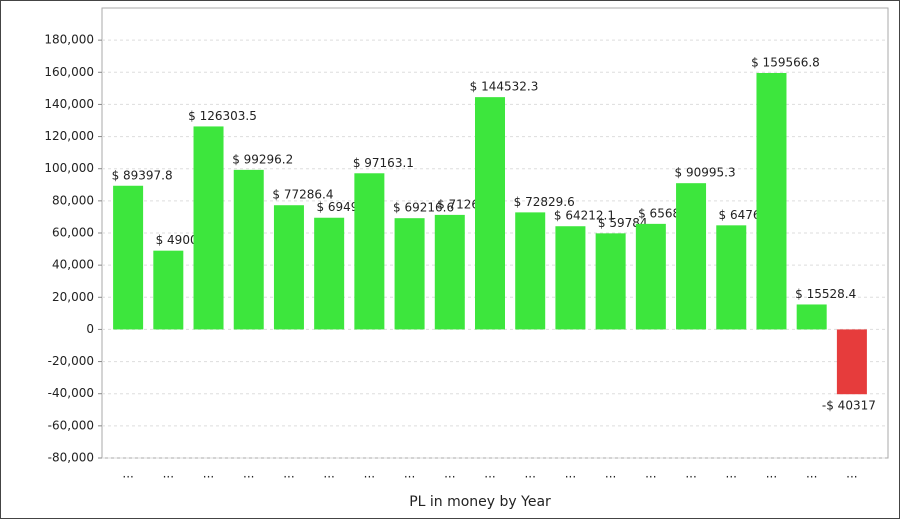  I want to click on data-label: $ 69216.6, so click(423, 208).